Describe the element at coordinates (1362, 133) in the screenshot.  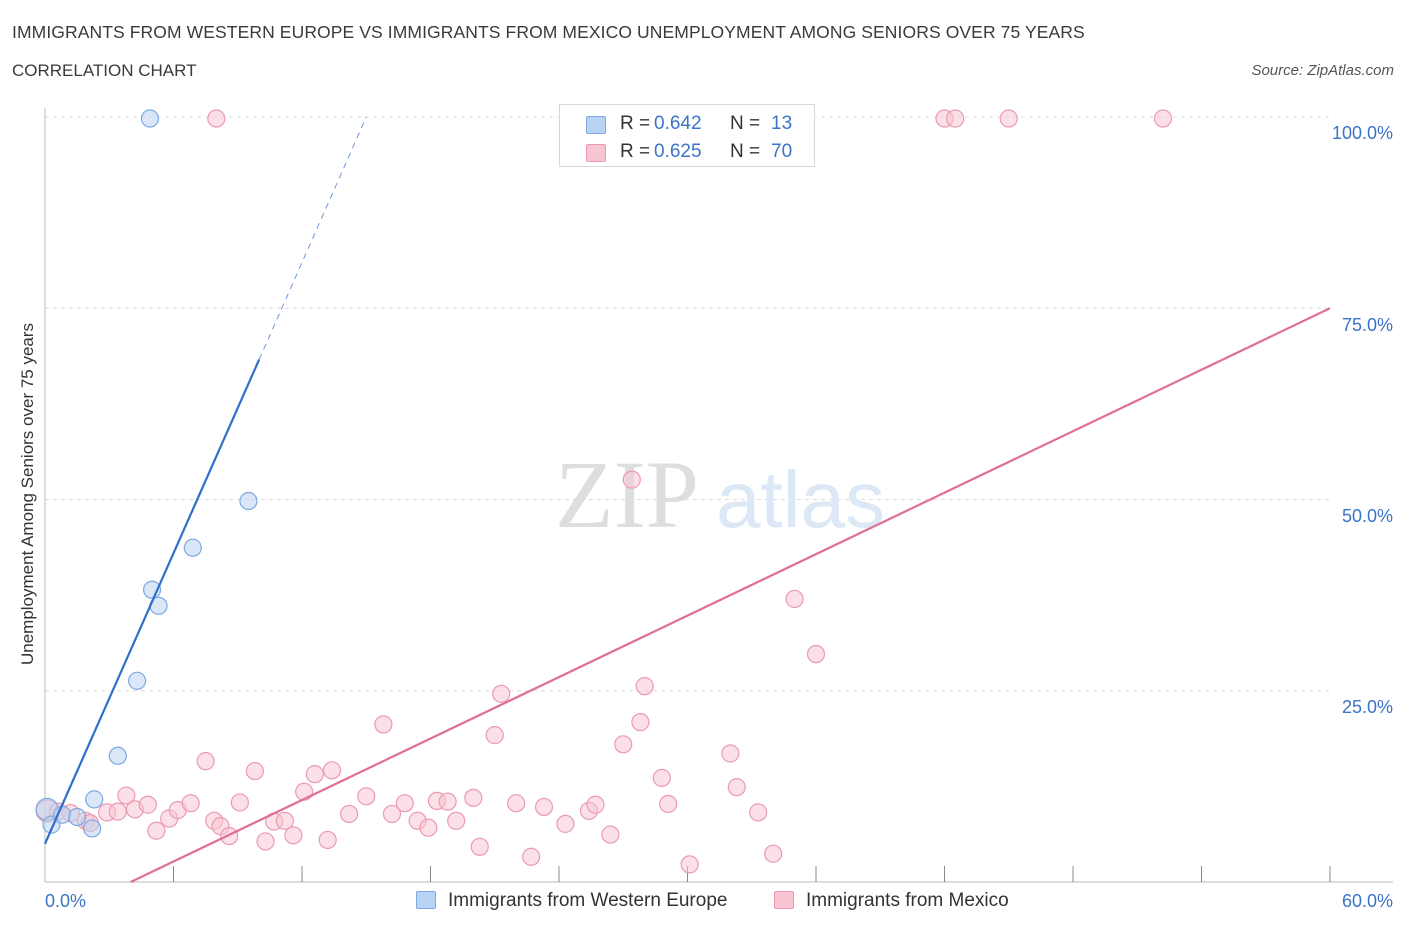
I see `y-tick-100: 100.0%` at that location.